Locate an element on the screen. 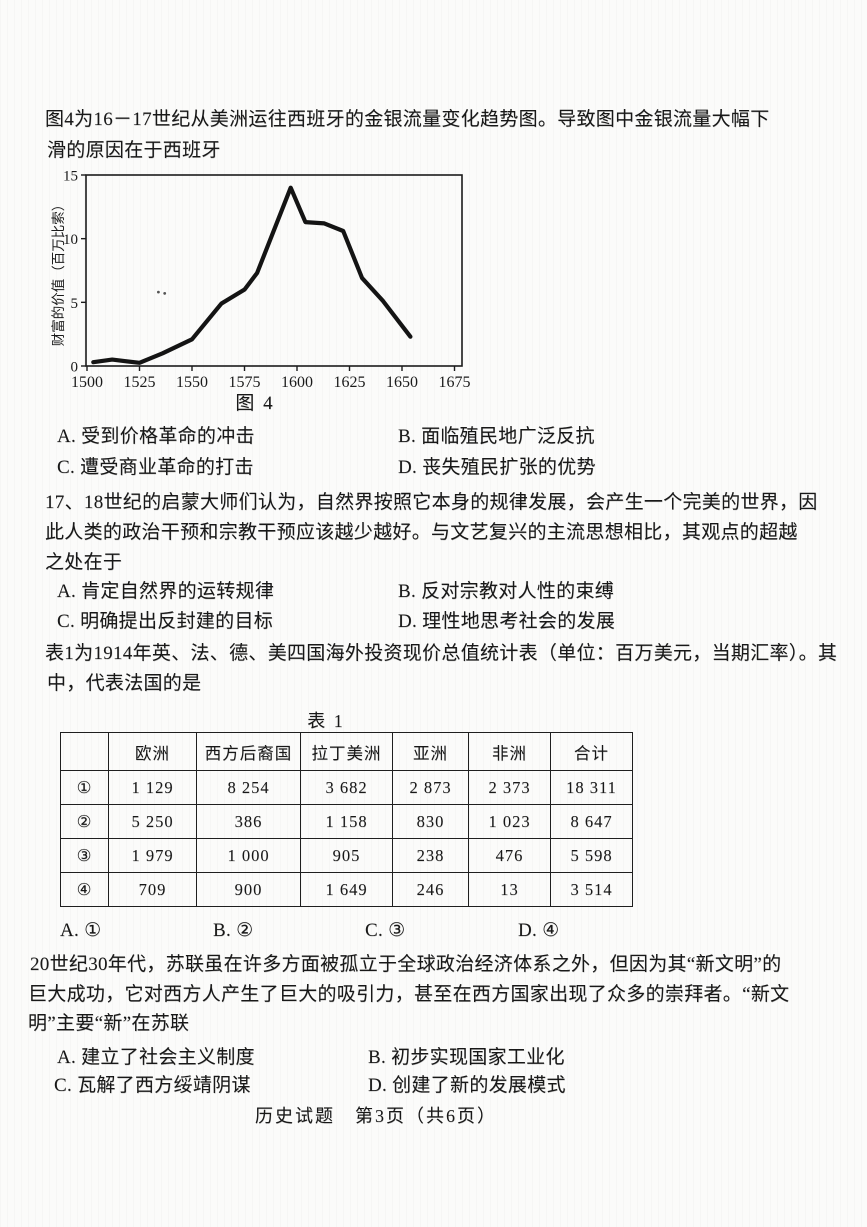 This screenshot has width=867, height=1227. cell: 900 is located at coordinates (248, 889).